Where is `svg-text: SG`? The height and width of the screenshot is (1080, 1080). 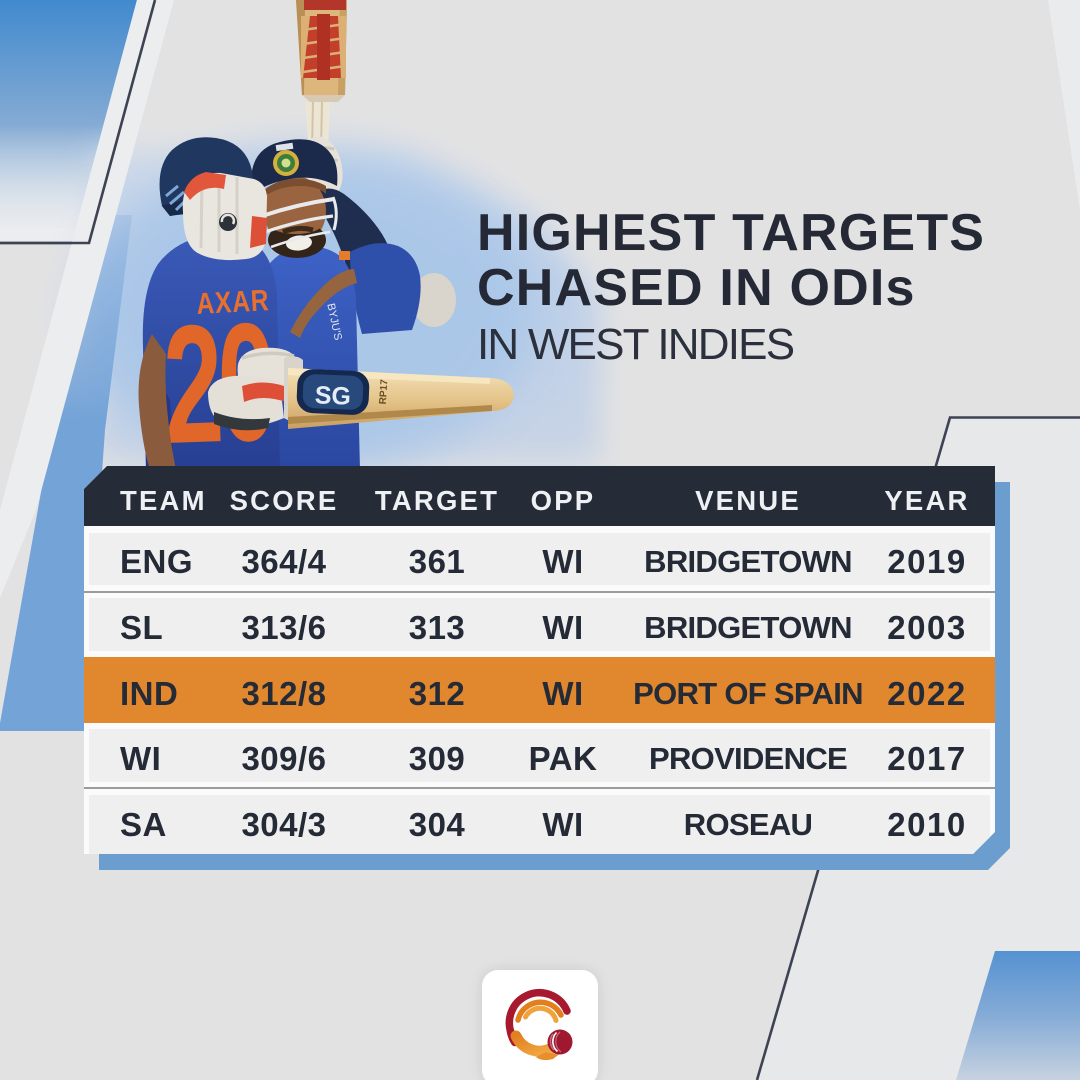
svg-text: SG is located at coordinates (332, 396).